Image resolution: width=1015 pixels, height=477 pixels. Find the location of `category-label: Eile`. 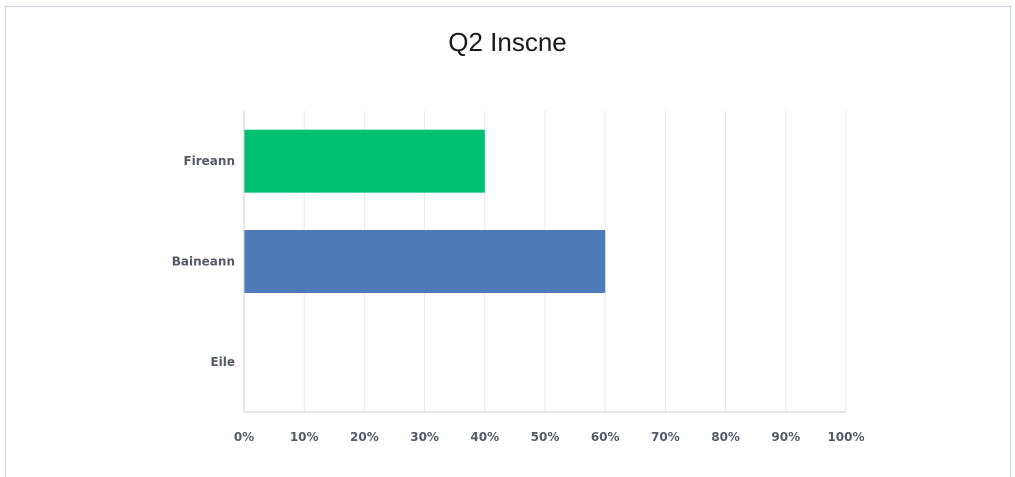

category-label: Eile is located at coordinates (222, 362).